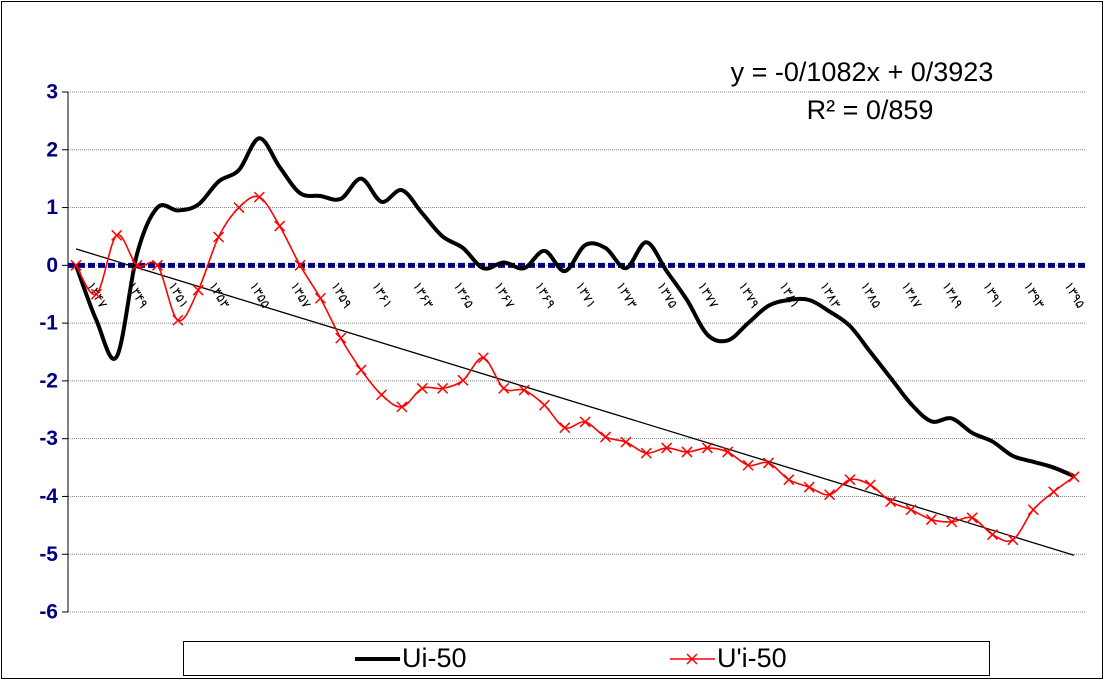  Describe the element at coordinates (48, 438) in the screenshot. I see `y-tick-label: -3` at that location.